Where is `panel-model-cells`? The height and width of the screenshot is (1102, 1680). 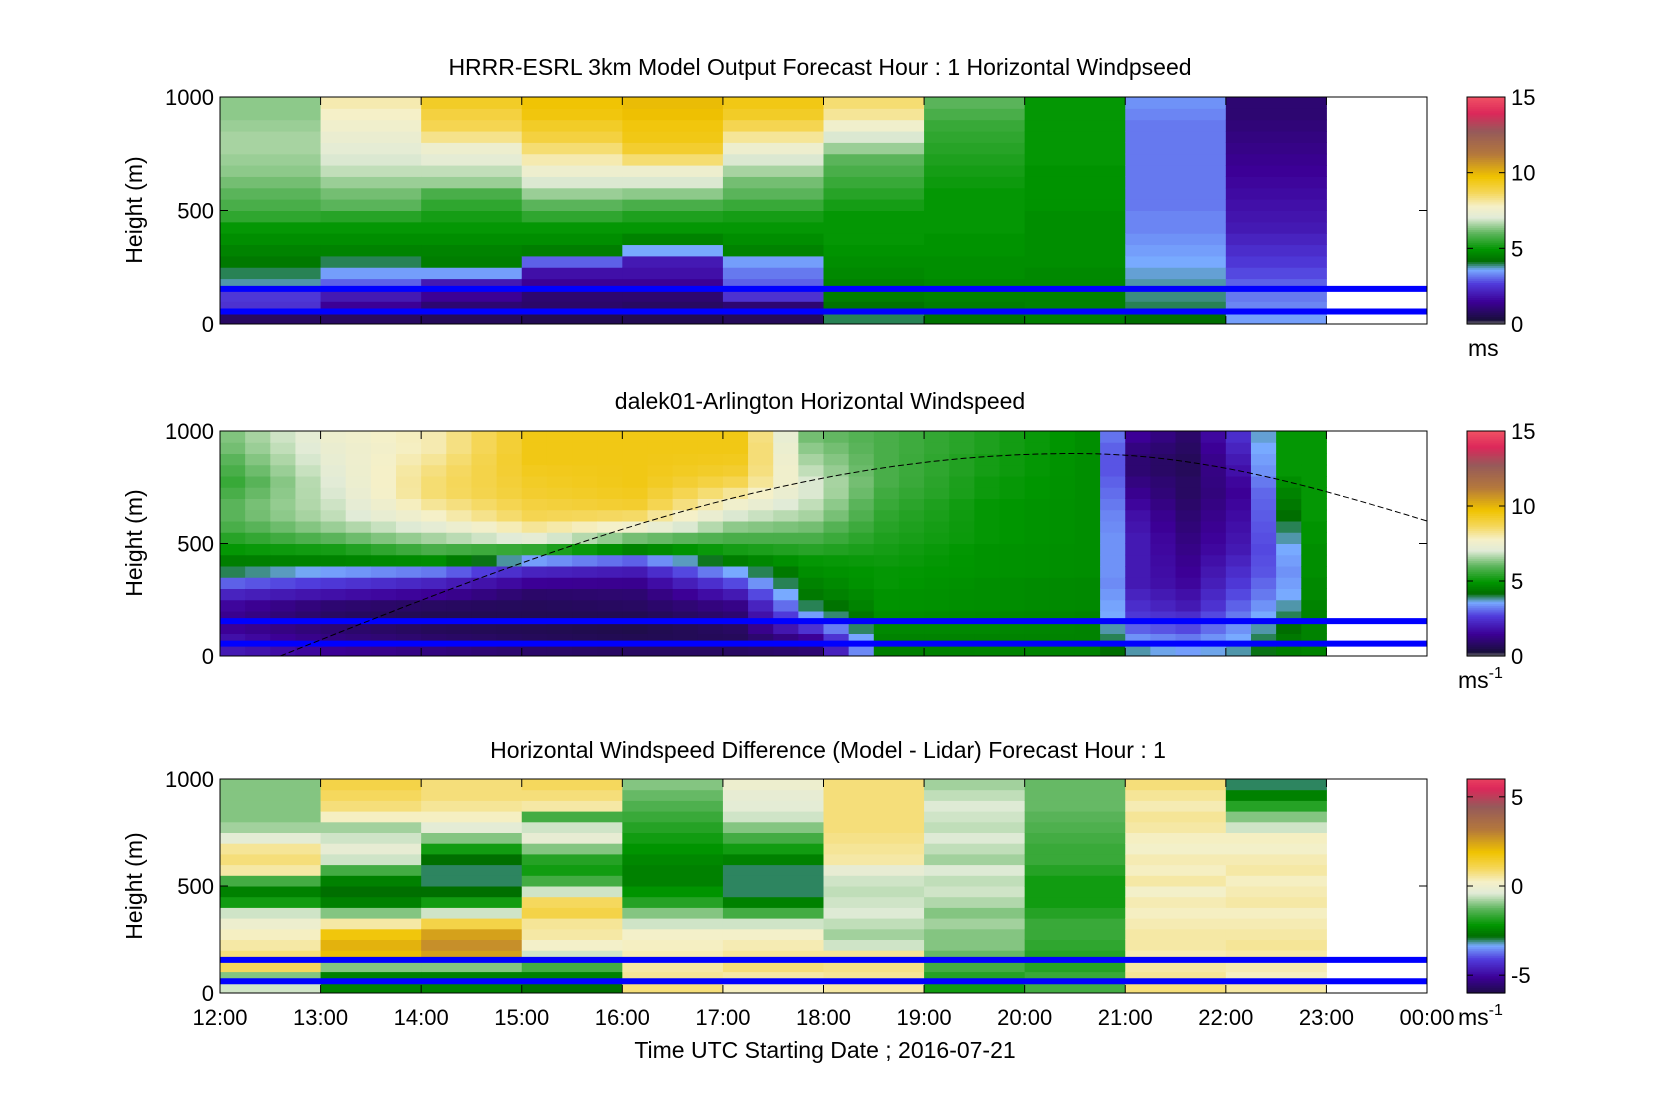
panel-model-cells is located at coordinates (773, 211).